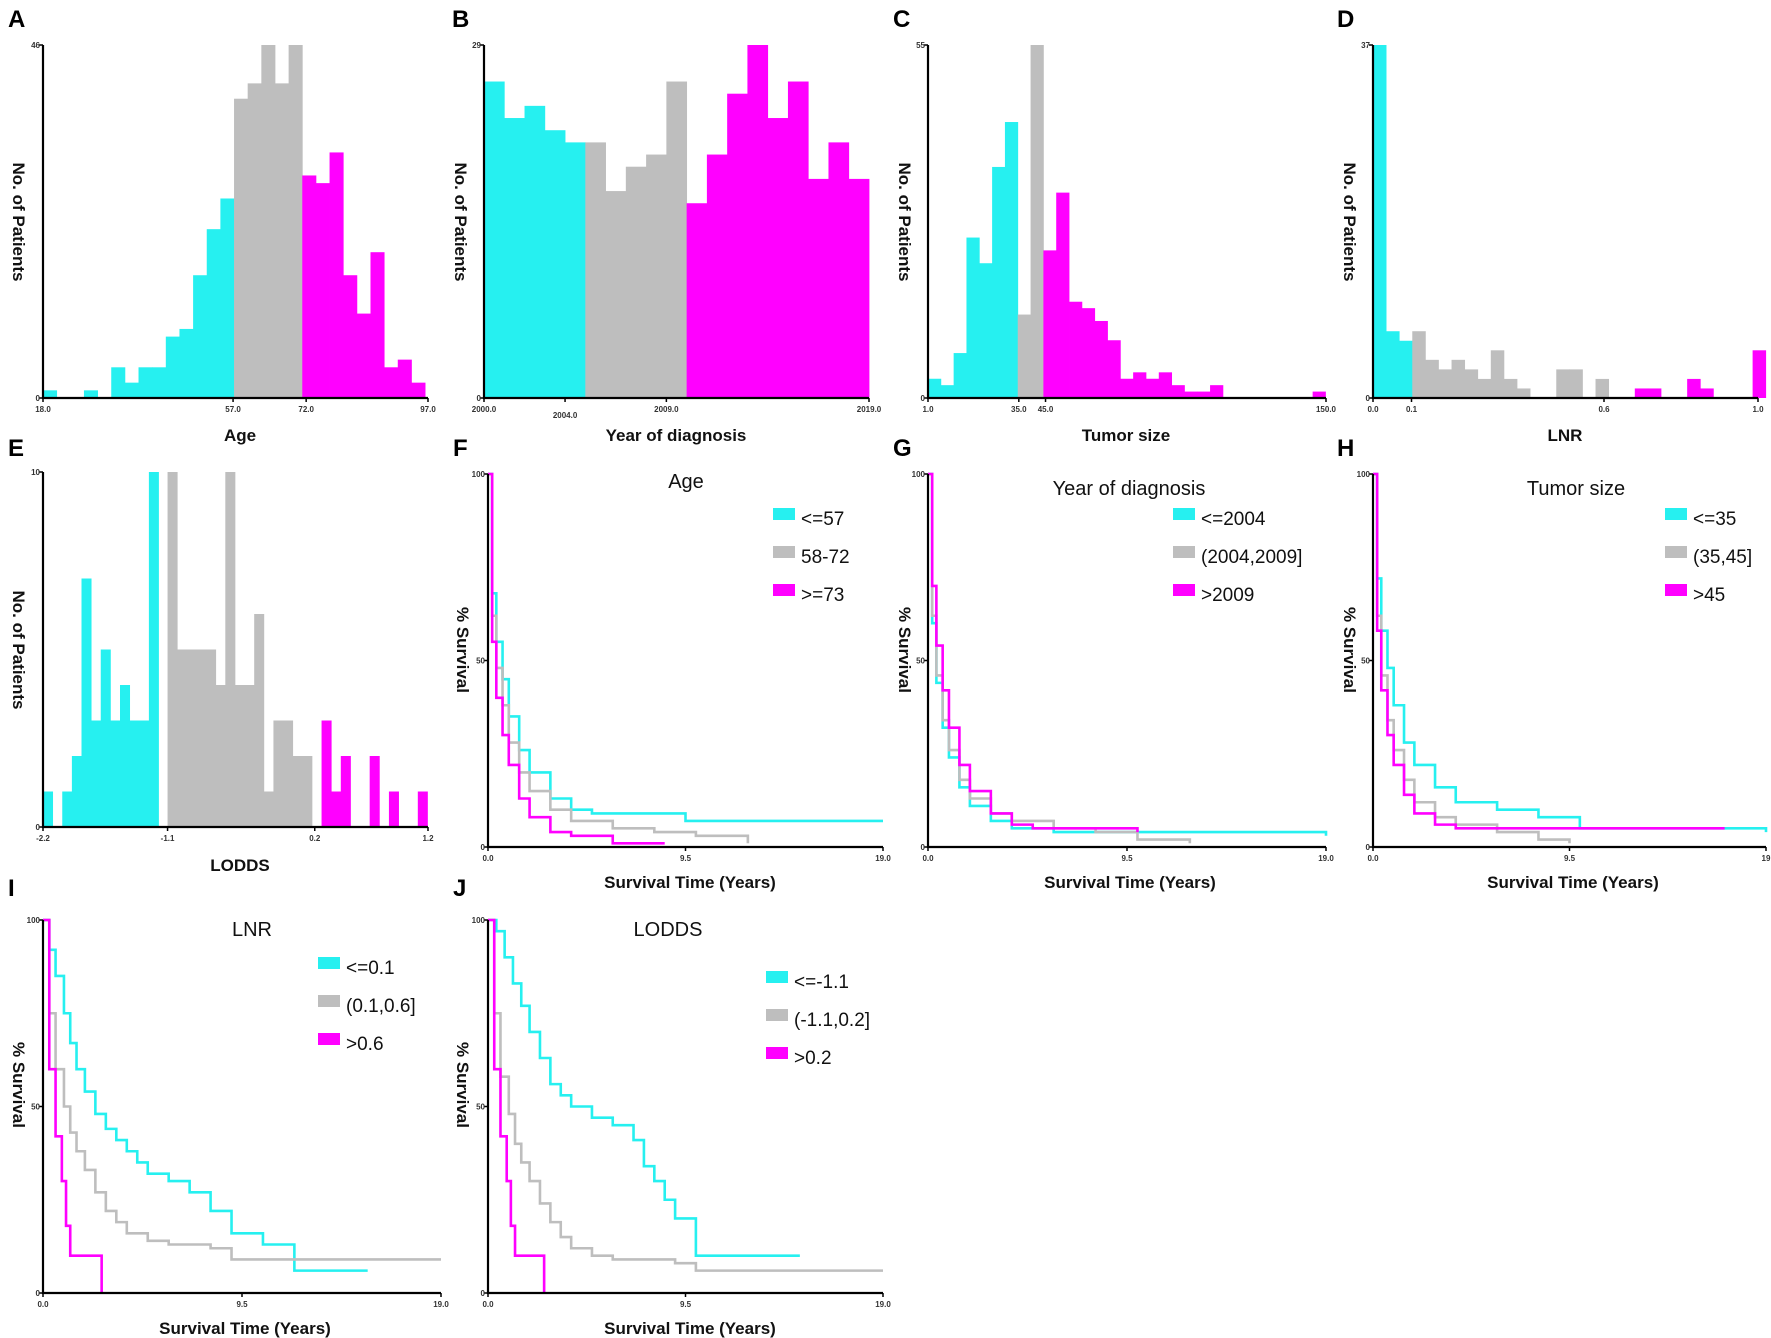 The width and height of the screenshot is (1771, 1338). What do you see at coordinates (168, 838) in the screenshot?
I see `x-tick-label: -1.1` at bounding box center [168, 838].